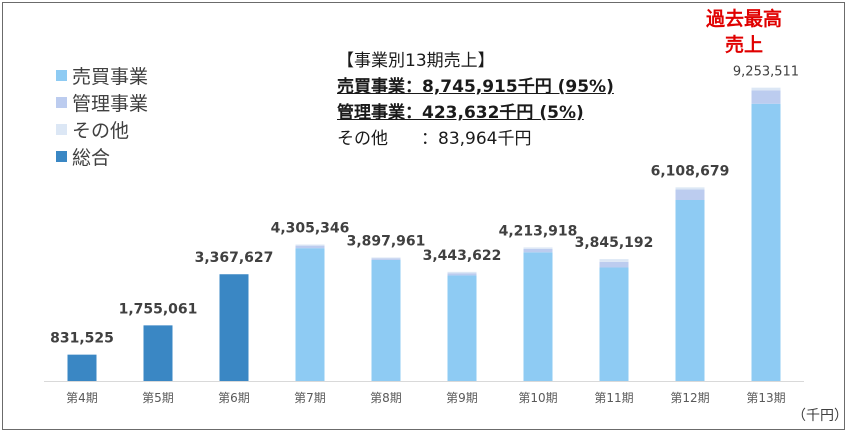 The height and width of the screenshot is (434, 849). I want to click on legend-item-sougou: 総合, so click(102, 156).